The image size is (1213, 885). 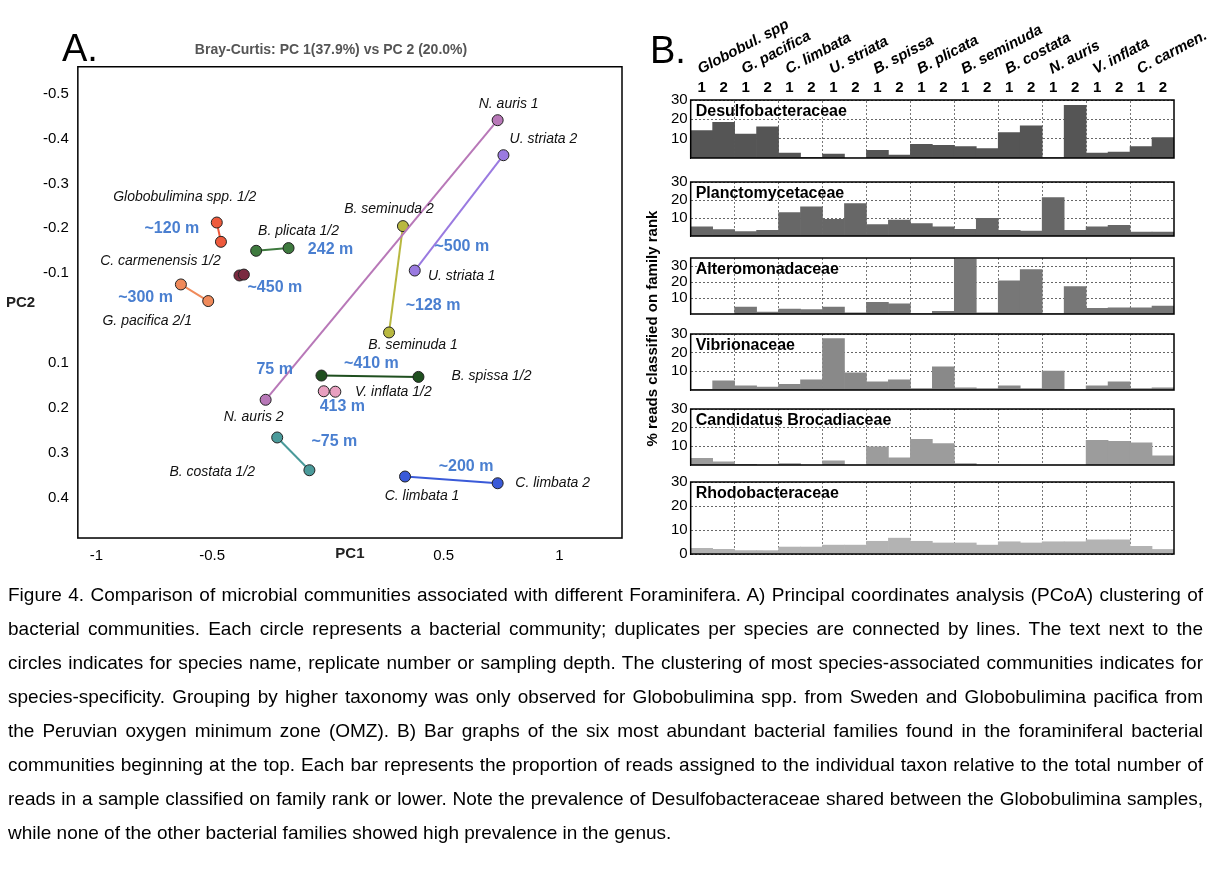 I want to click on y-tick-label: 0.3, so click(x=58, y=451).